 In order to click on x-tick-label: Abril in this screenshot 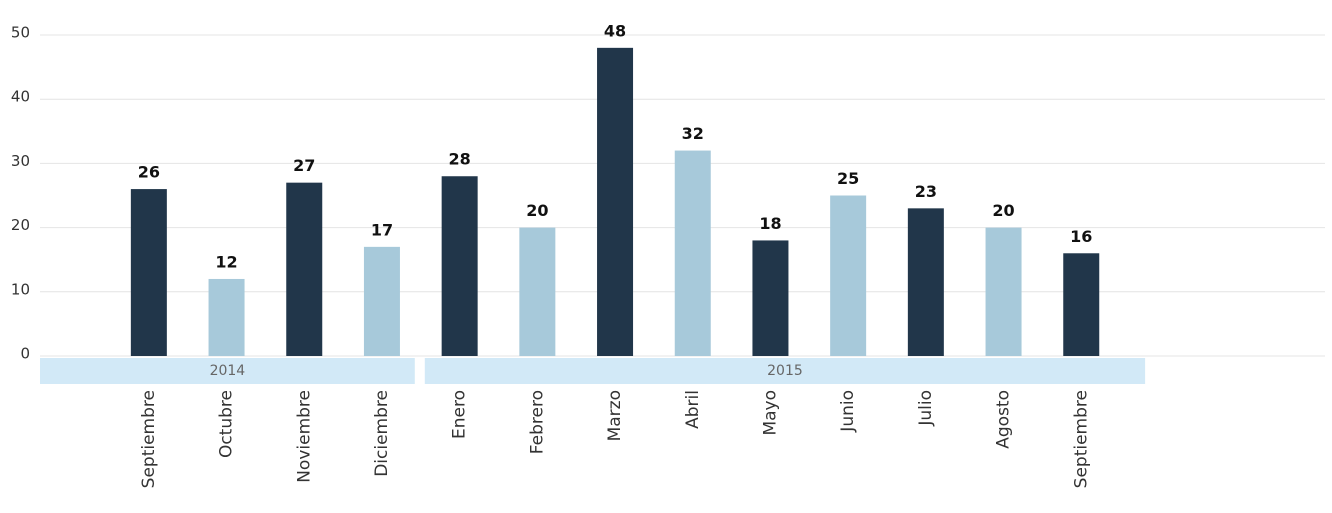, I will do `click(693, 409)`.